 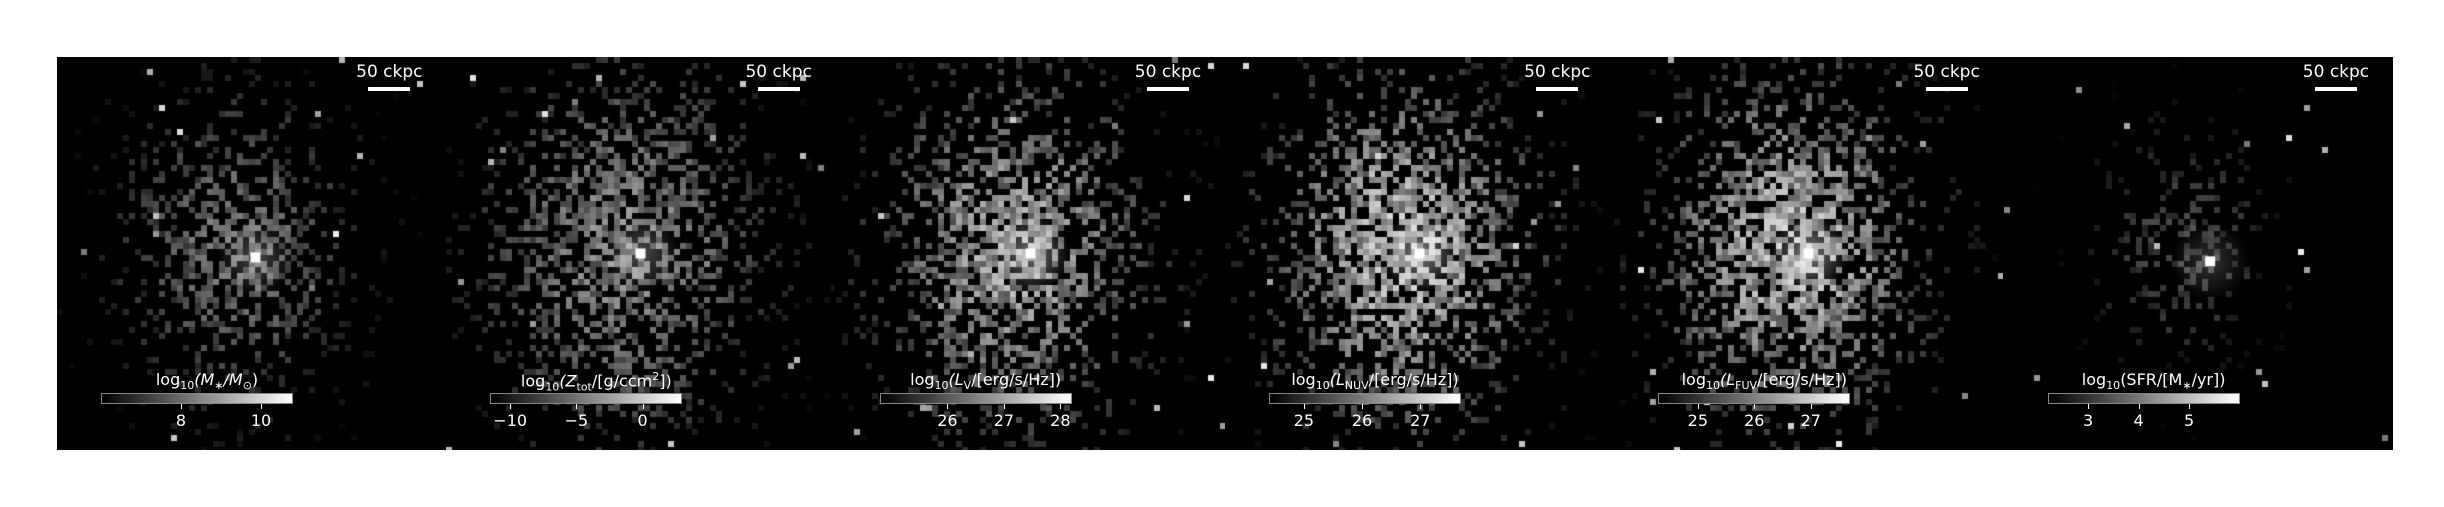 I want to click on metallicity-panel: 50 ckpc log10(Ztot/[g/ccm2]) −10 −5 0, so click(x=641, y=253).